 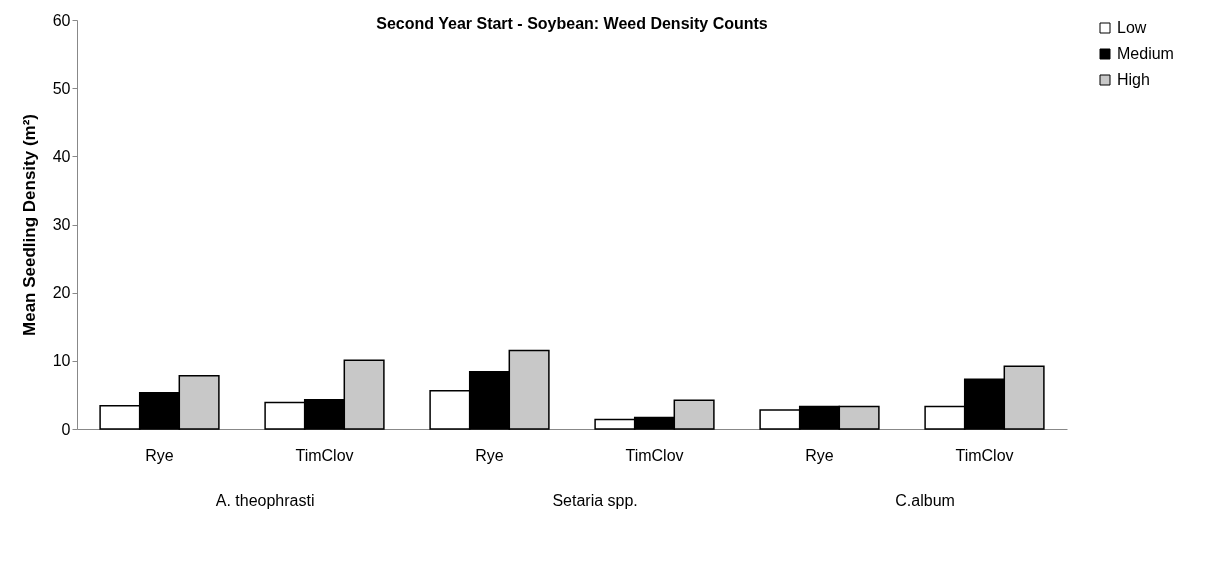 I want to click on text: Setaria spp., so click(x=595, y=500).